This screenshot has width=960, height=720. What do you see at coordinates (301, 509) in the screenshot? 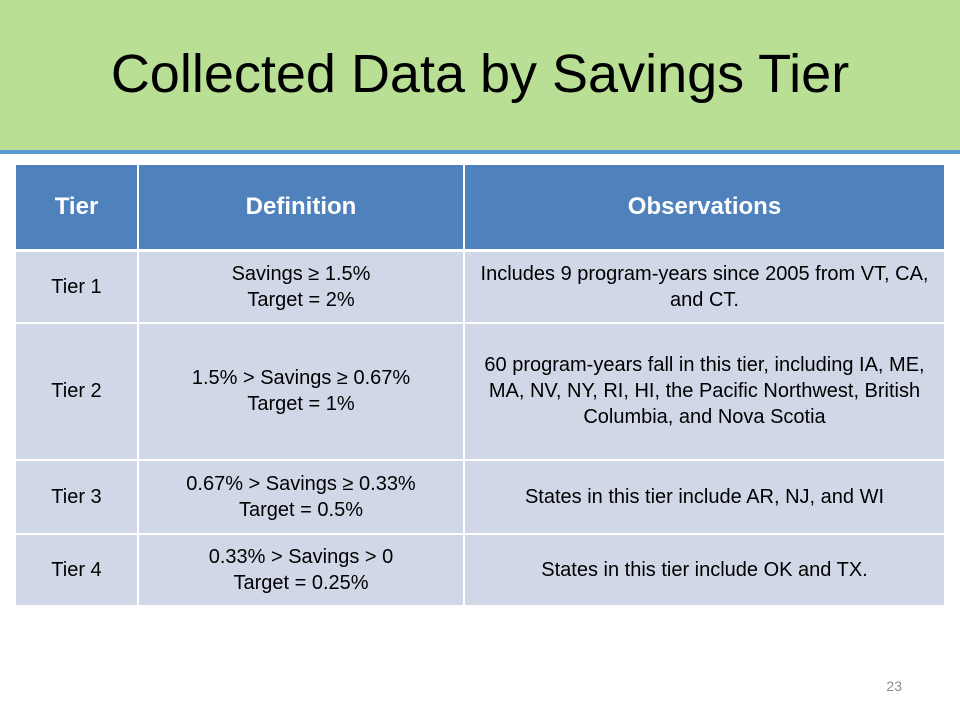
I see `definition-target: Target = 0.5%` at bounding box center [301, 509].